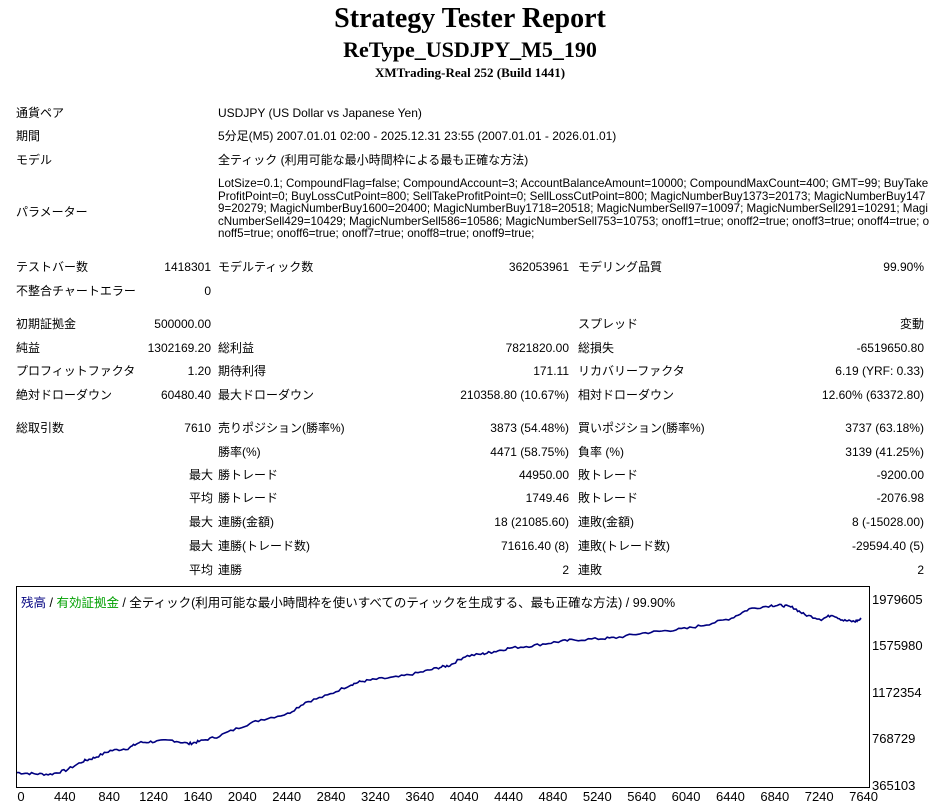  Describe the element at coordinates (553, 796) in the screenshot. I see `x-tick-label: 4840` at that location.